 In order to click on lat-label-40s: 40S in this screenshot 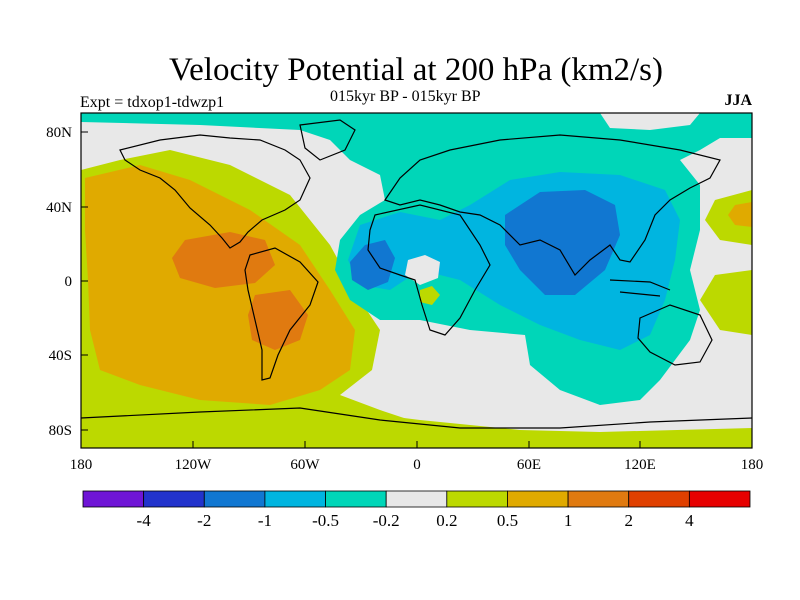, I will do `click(60, 356)`.